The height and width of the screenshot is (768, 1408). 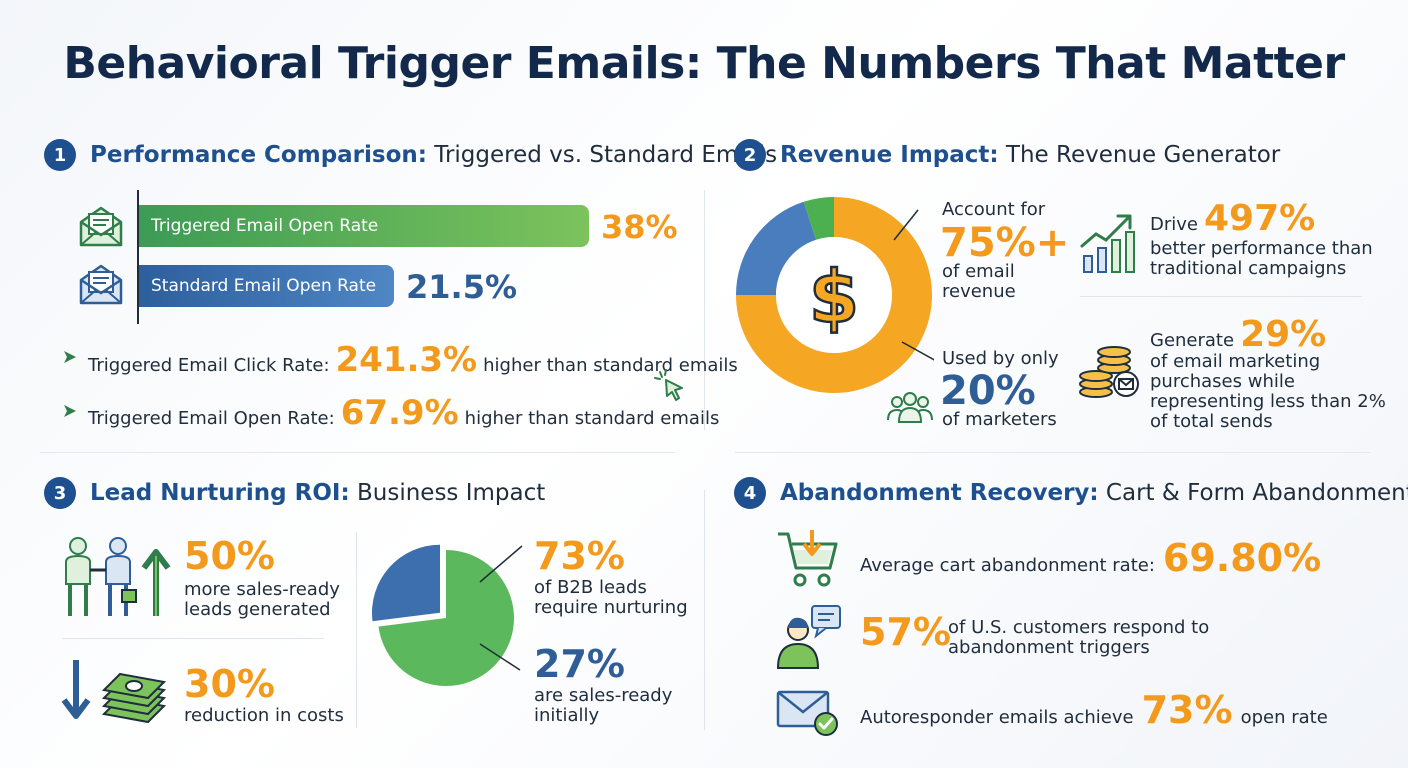 I want to click on section-number: 2, so click(x=750, y=155).